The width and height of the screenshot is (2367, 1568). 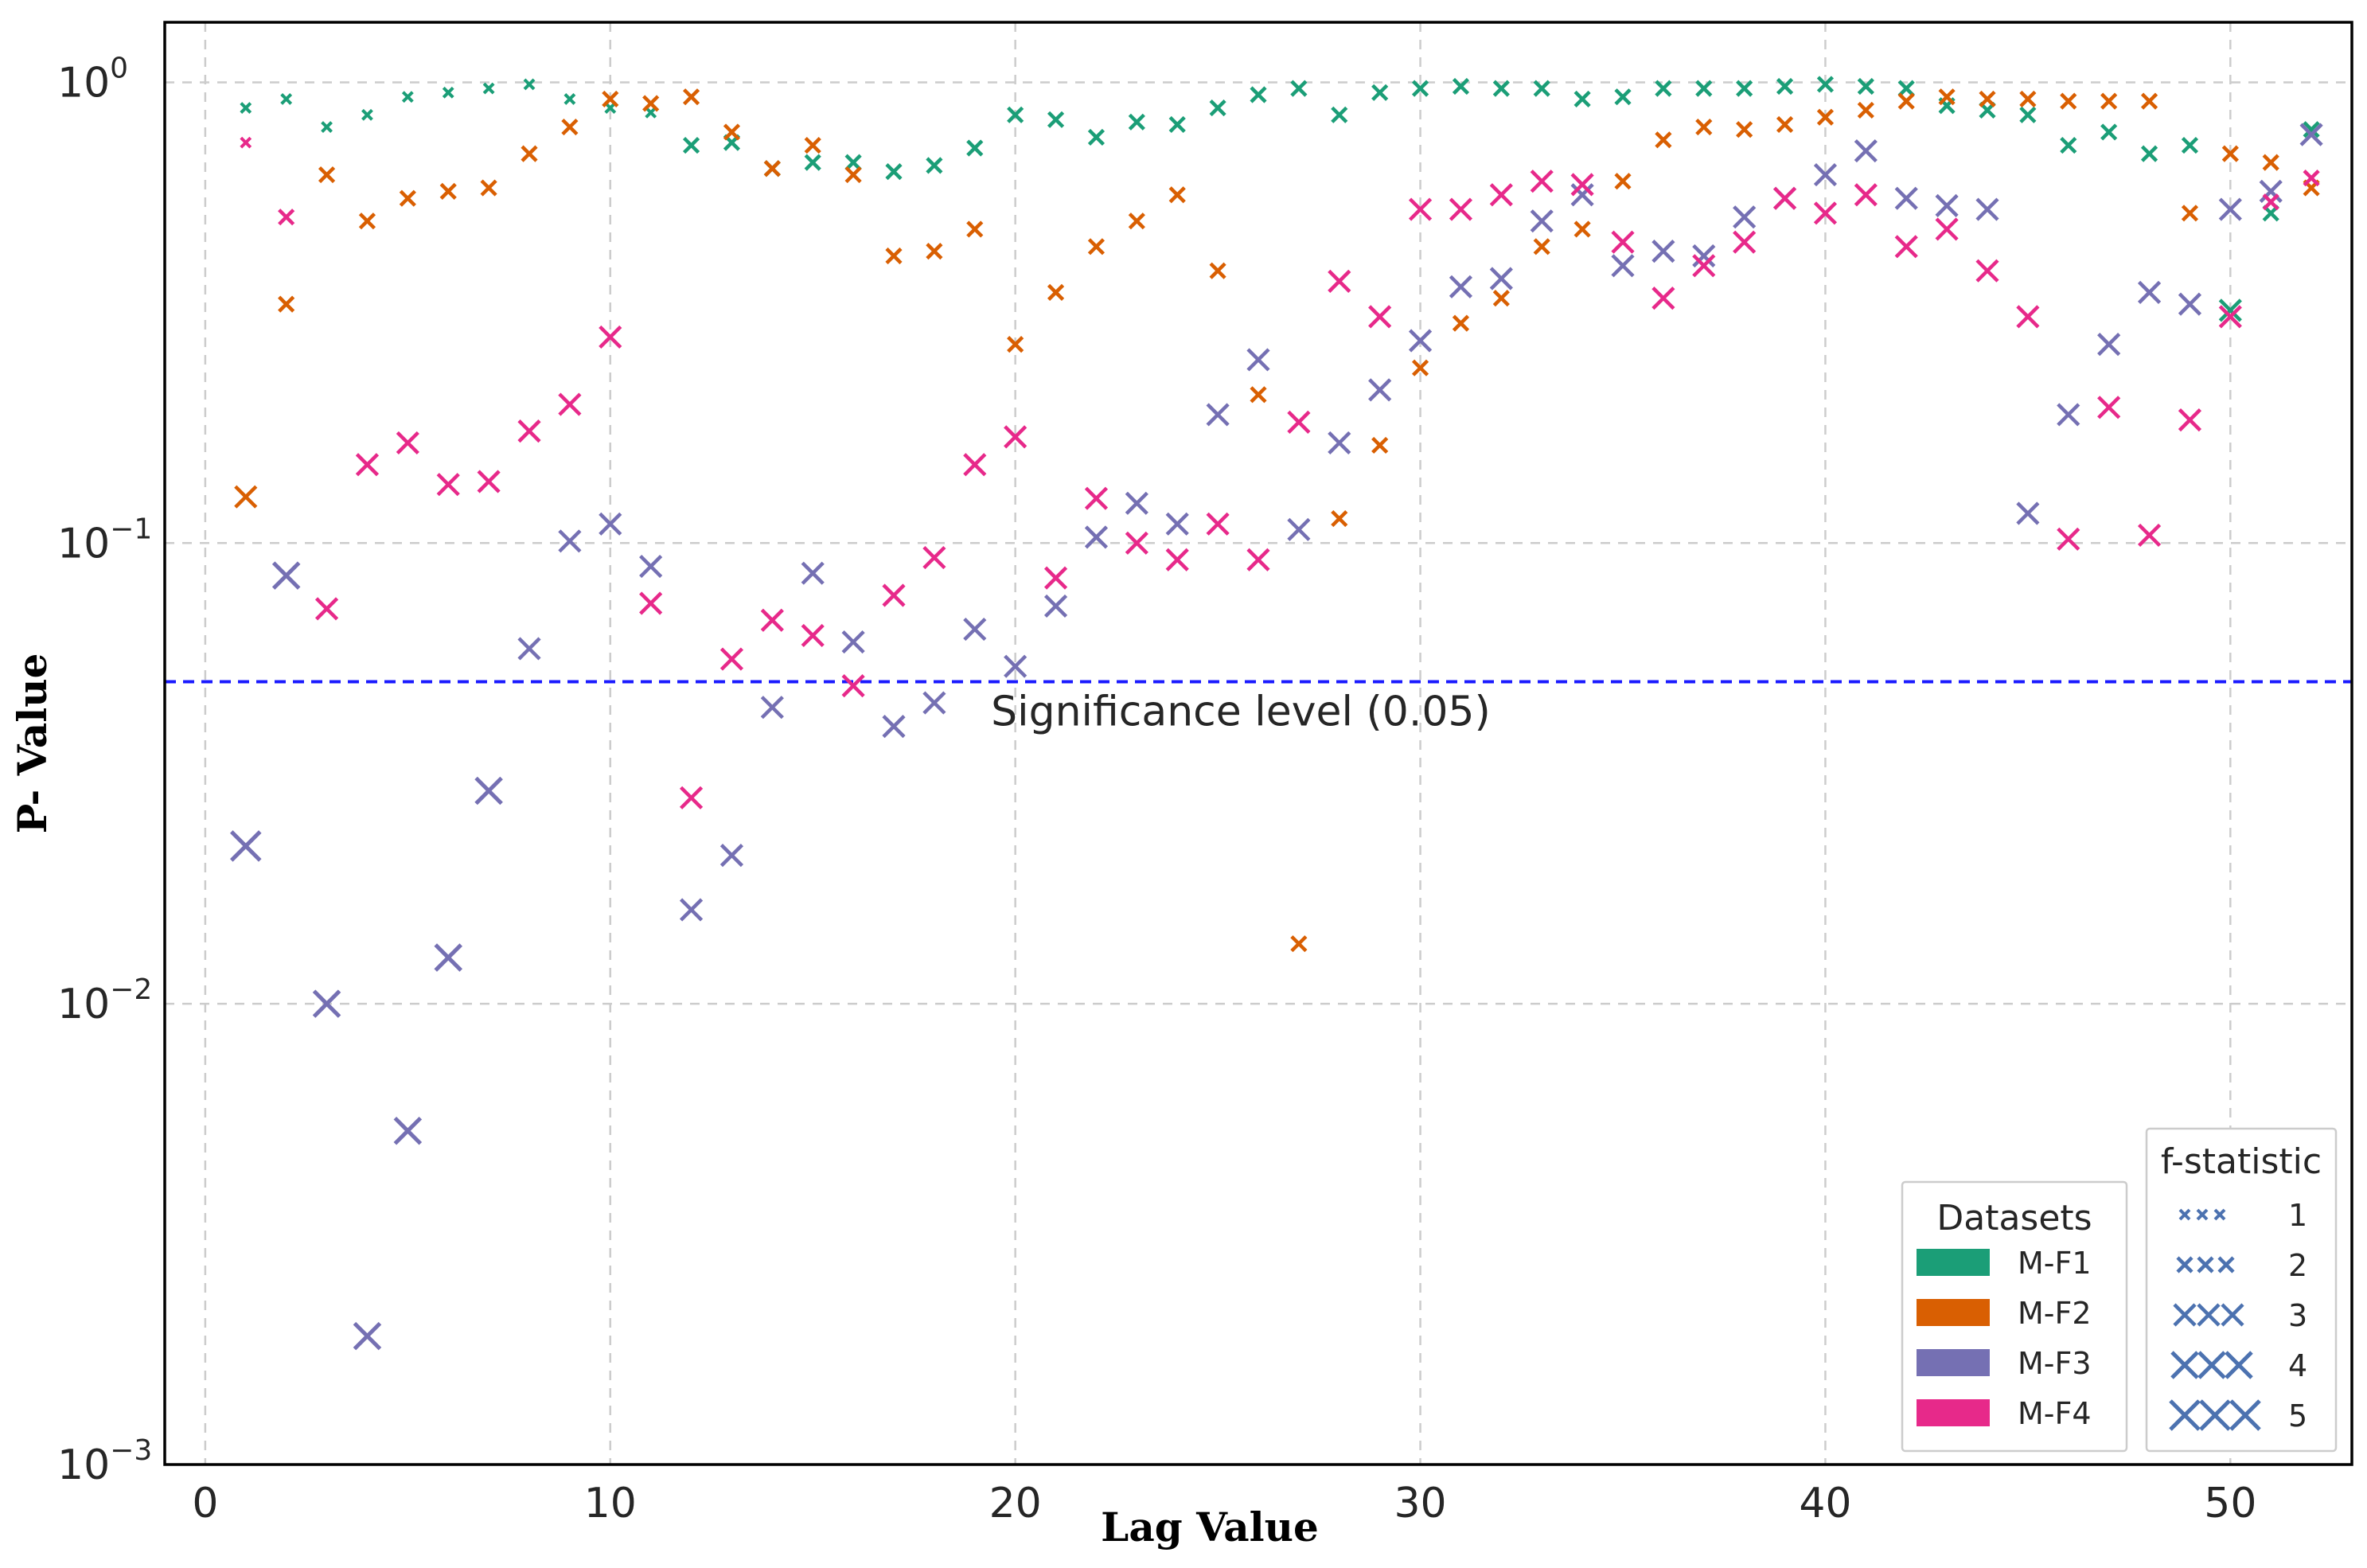 What do you see at coordinates (1016, 1503) in the screenshot?
I see `x-tick-label: 20` at bounding box center [1016, 1503].